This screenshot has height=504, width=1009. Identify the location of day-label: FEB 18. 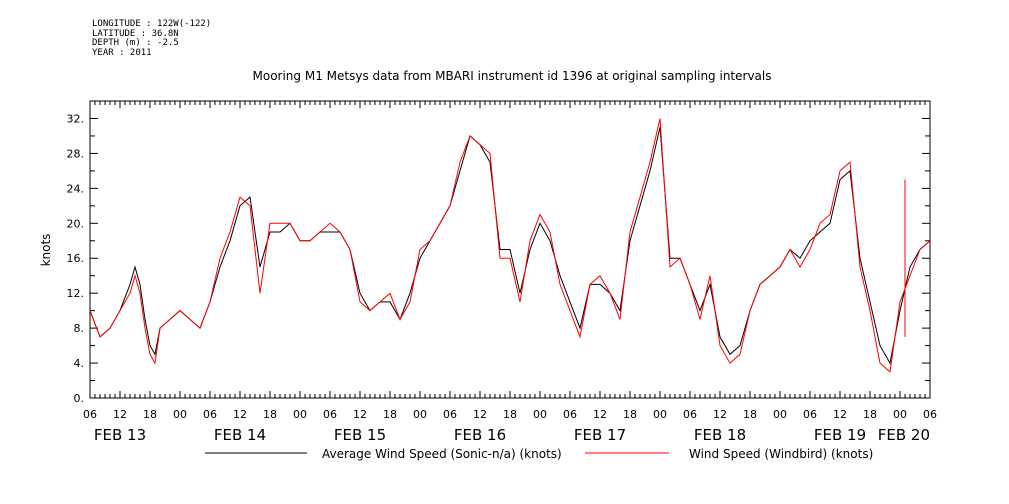
(720, 435).